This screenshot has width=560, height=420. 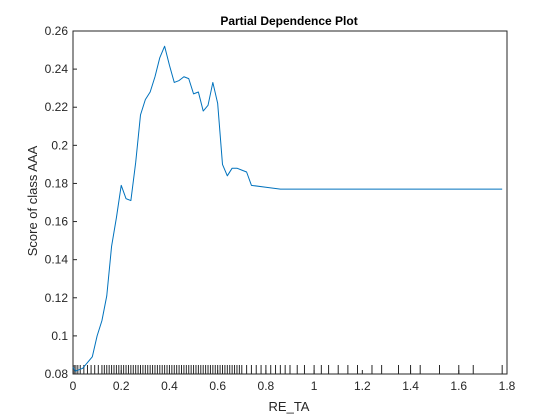 What do you see at coordinates (57, 183) in the screenshot?
I see `y-tick-label: 0.18` at bounding box center [57, 183].